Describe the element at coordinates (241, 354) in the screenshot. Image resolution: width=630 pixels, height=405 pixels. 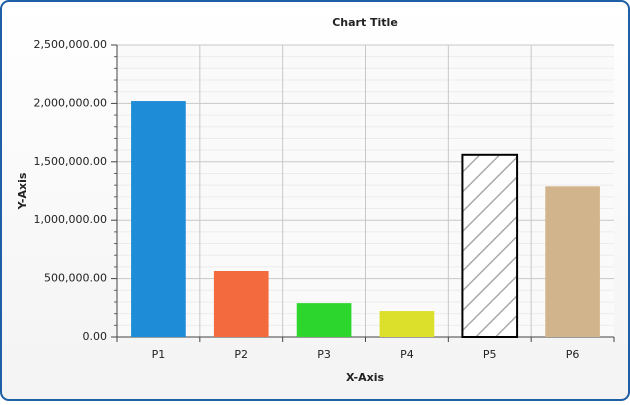
I see `x-tick-label: P2` at that location.